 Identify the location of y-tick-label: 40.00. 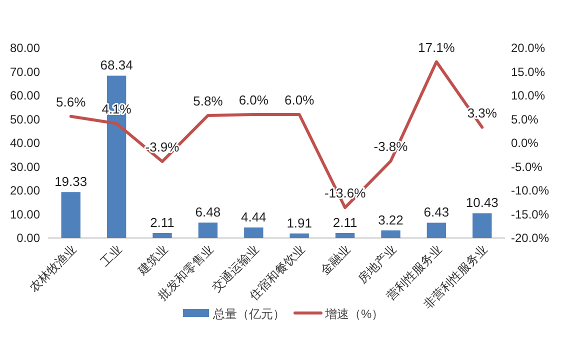
(25, 143).